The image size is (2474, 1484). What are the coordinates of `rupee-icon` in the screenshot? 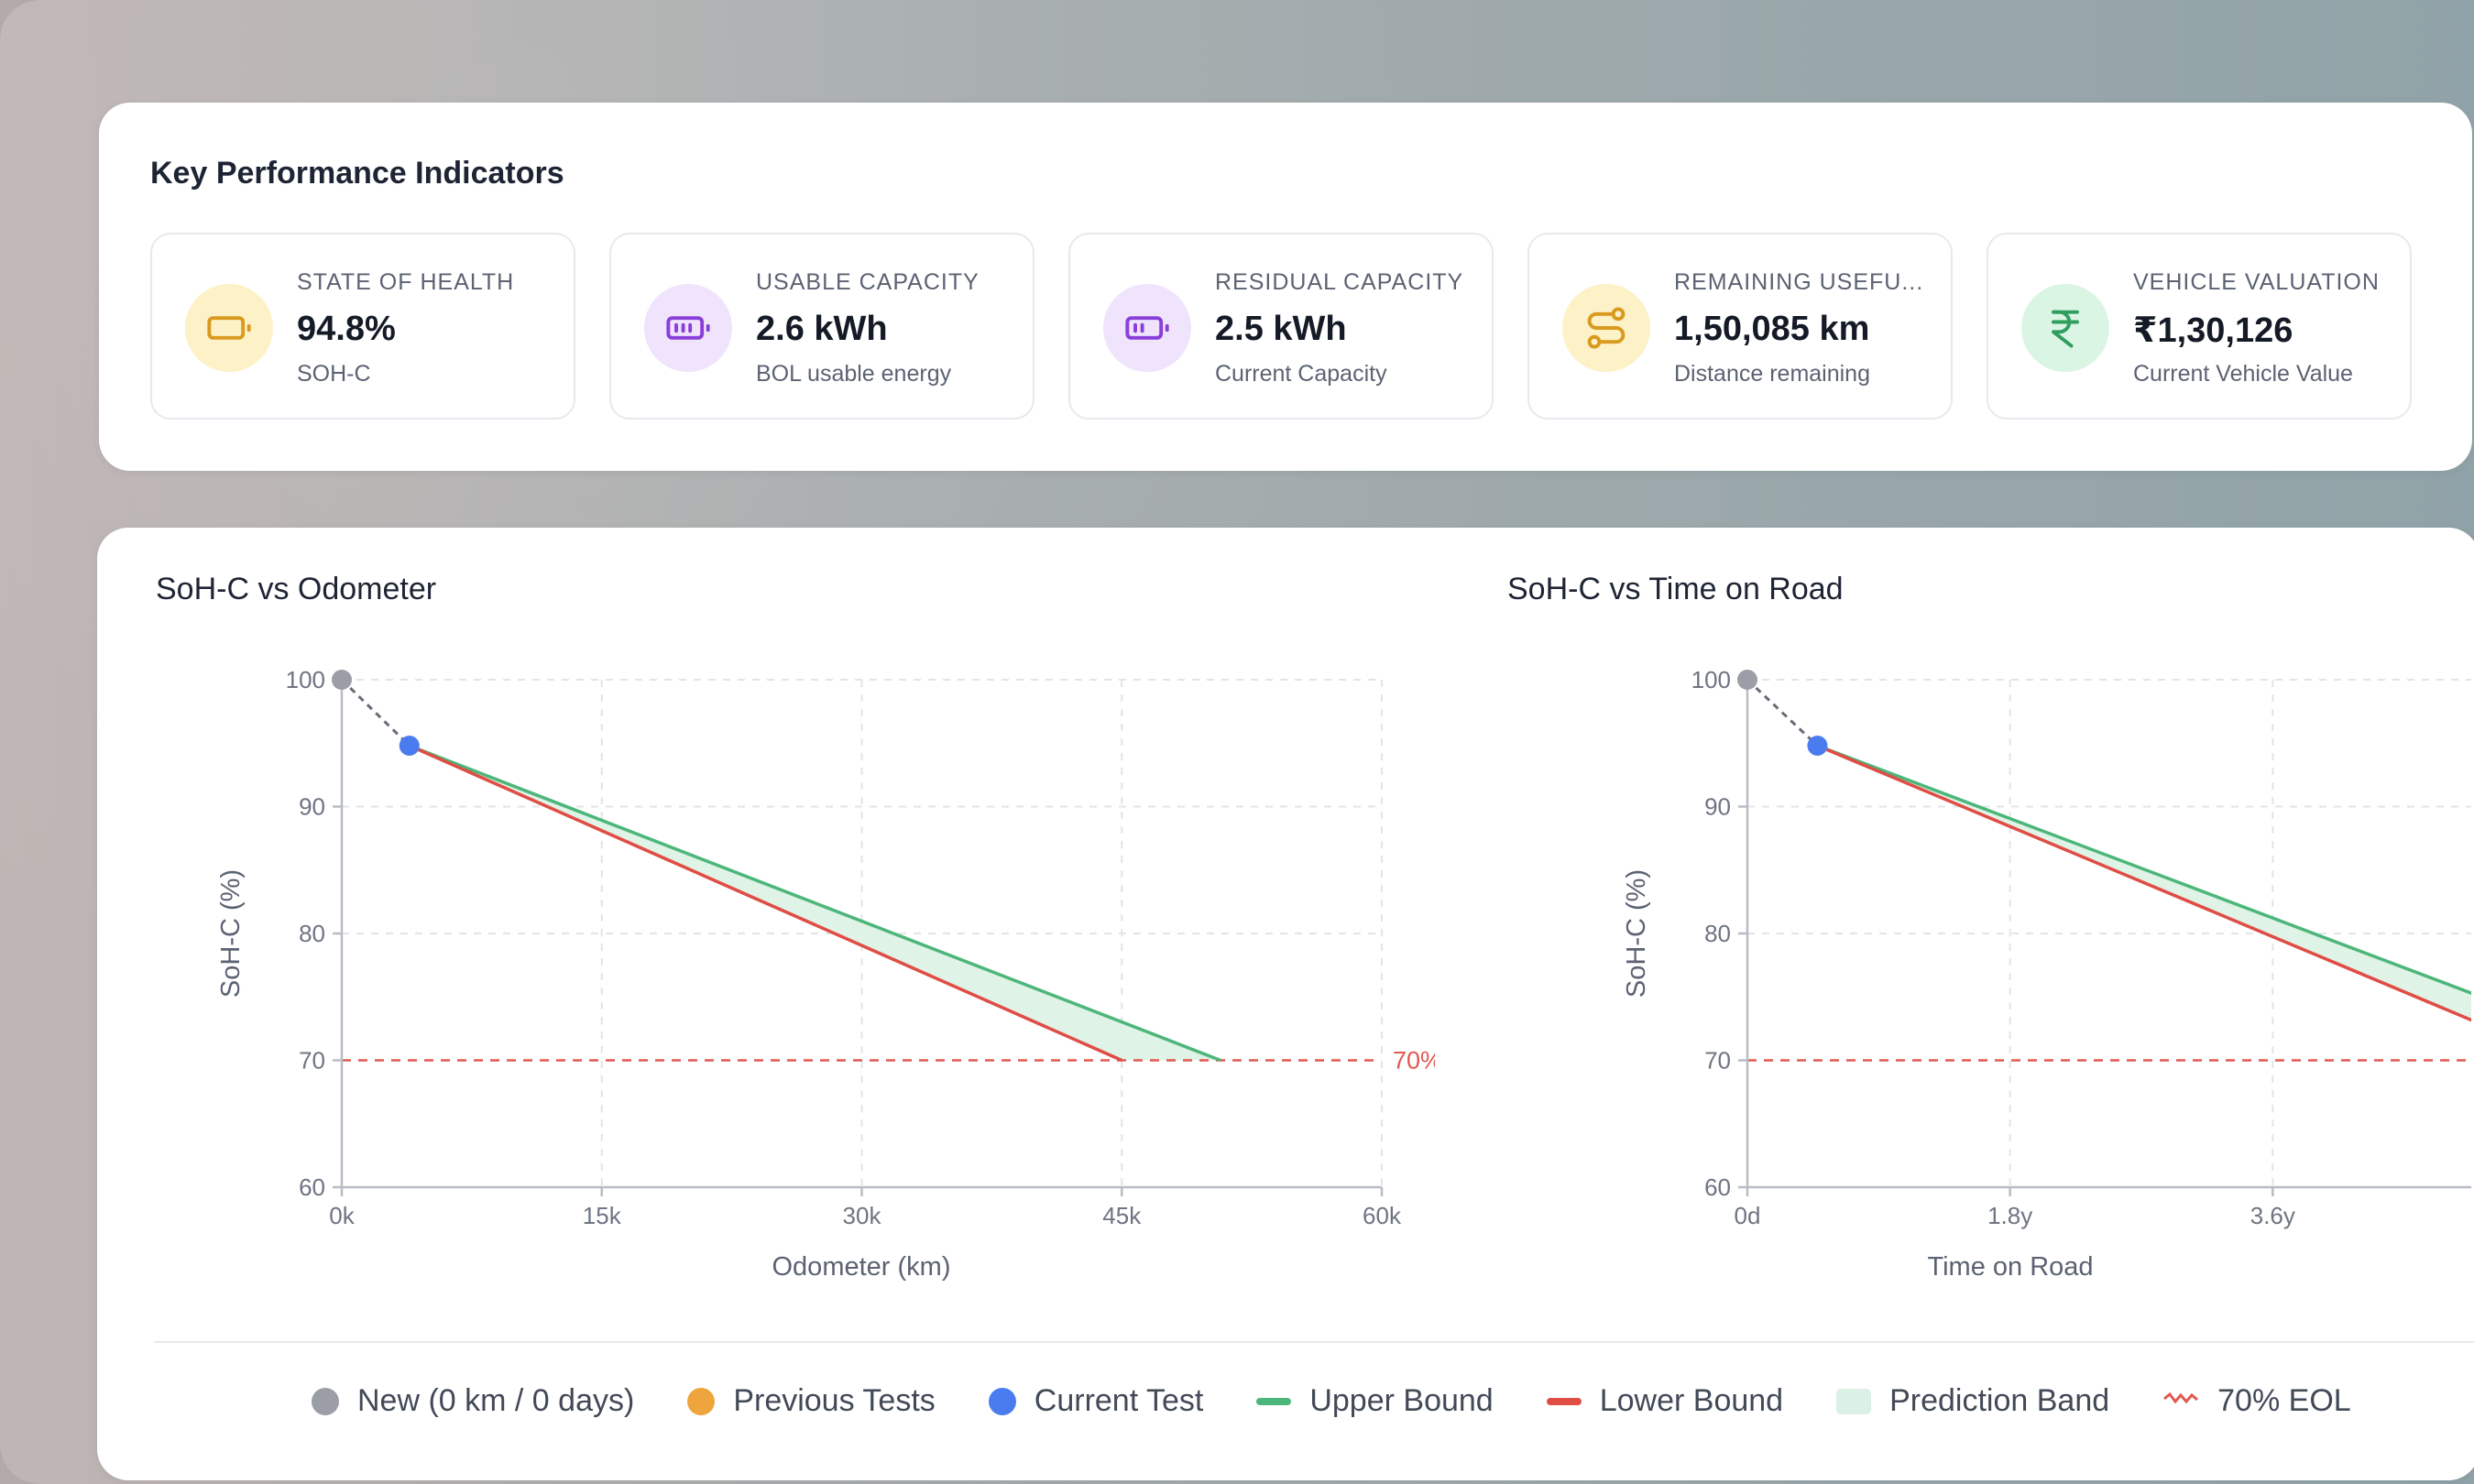 It's located at (2065, 328).